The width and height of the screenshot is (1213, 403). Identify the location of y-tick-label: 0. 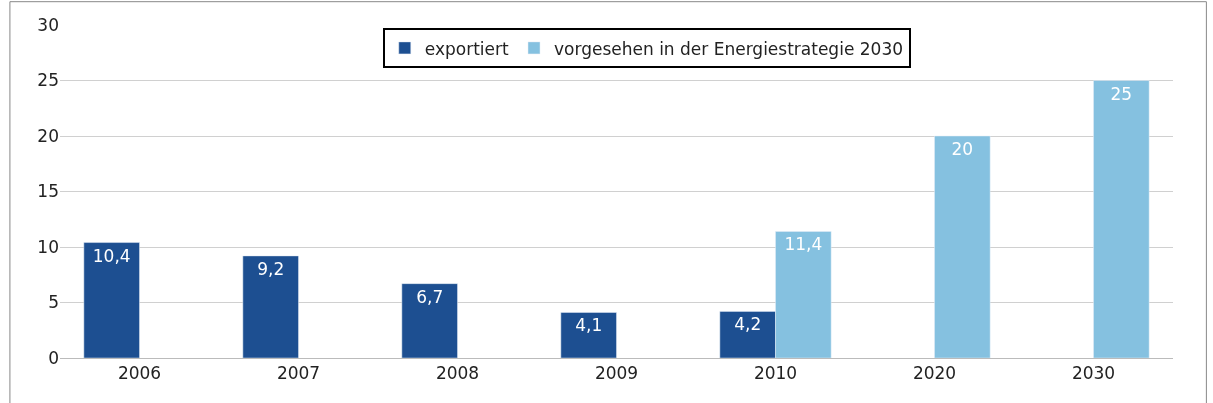
(53, 357).